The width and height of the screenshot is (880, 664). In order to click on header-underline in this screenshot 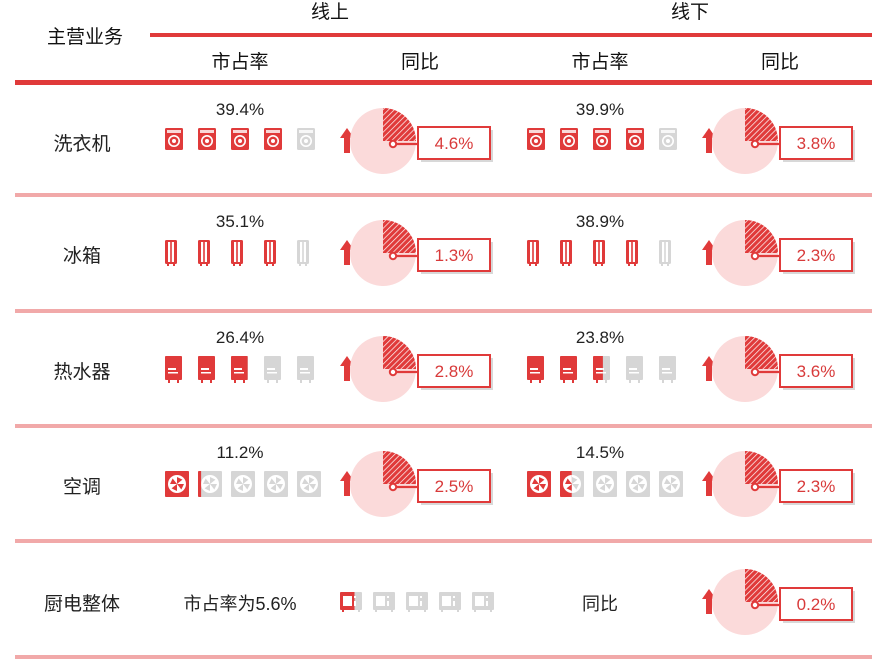, I will do `click(511, 35)`.